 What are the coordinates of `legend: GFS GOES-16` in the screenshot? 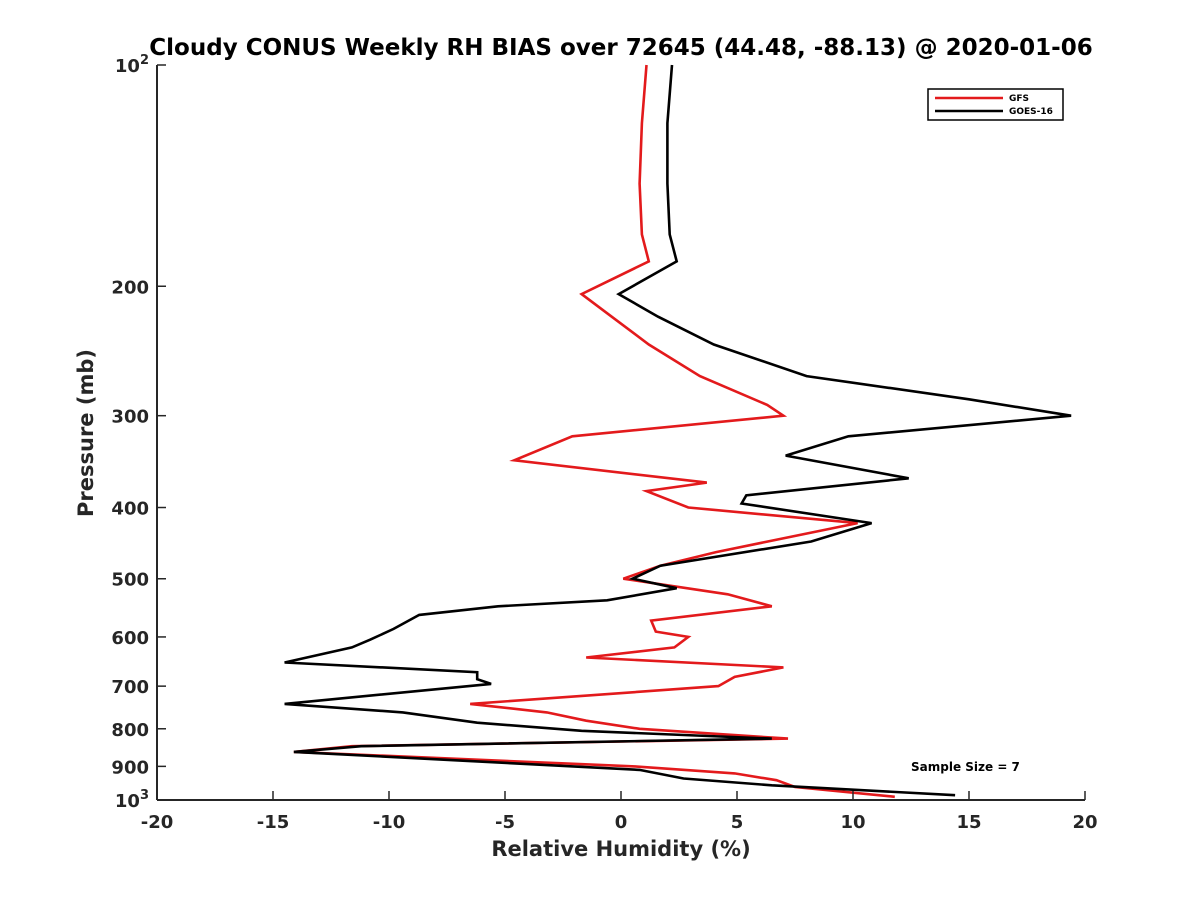 It's located at (995, 104).